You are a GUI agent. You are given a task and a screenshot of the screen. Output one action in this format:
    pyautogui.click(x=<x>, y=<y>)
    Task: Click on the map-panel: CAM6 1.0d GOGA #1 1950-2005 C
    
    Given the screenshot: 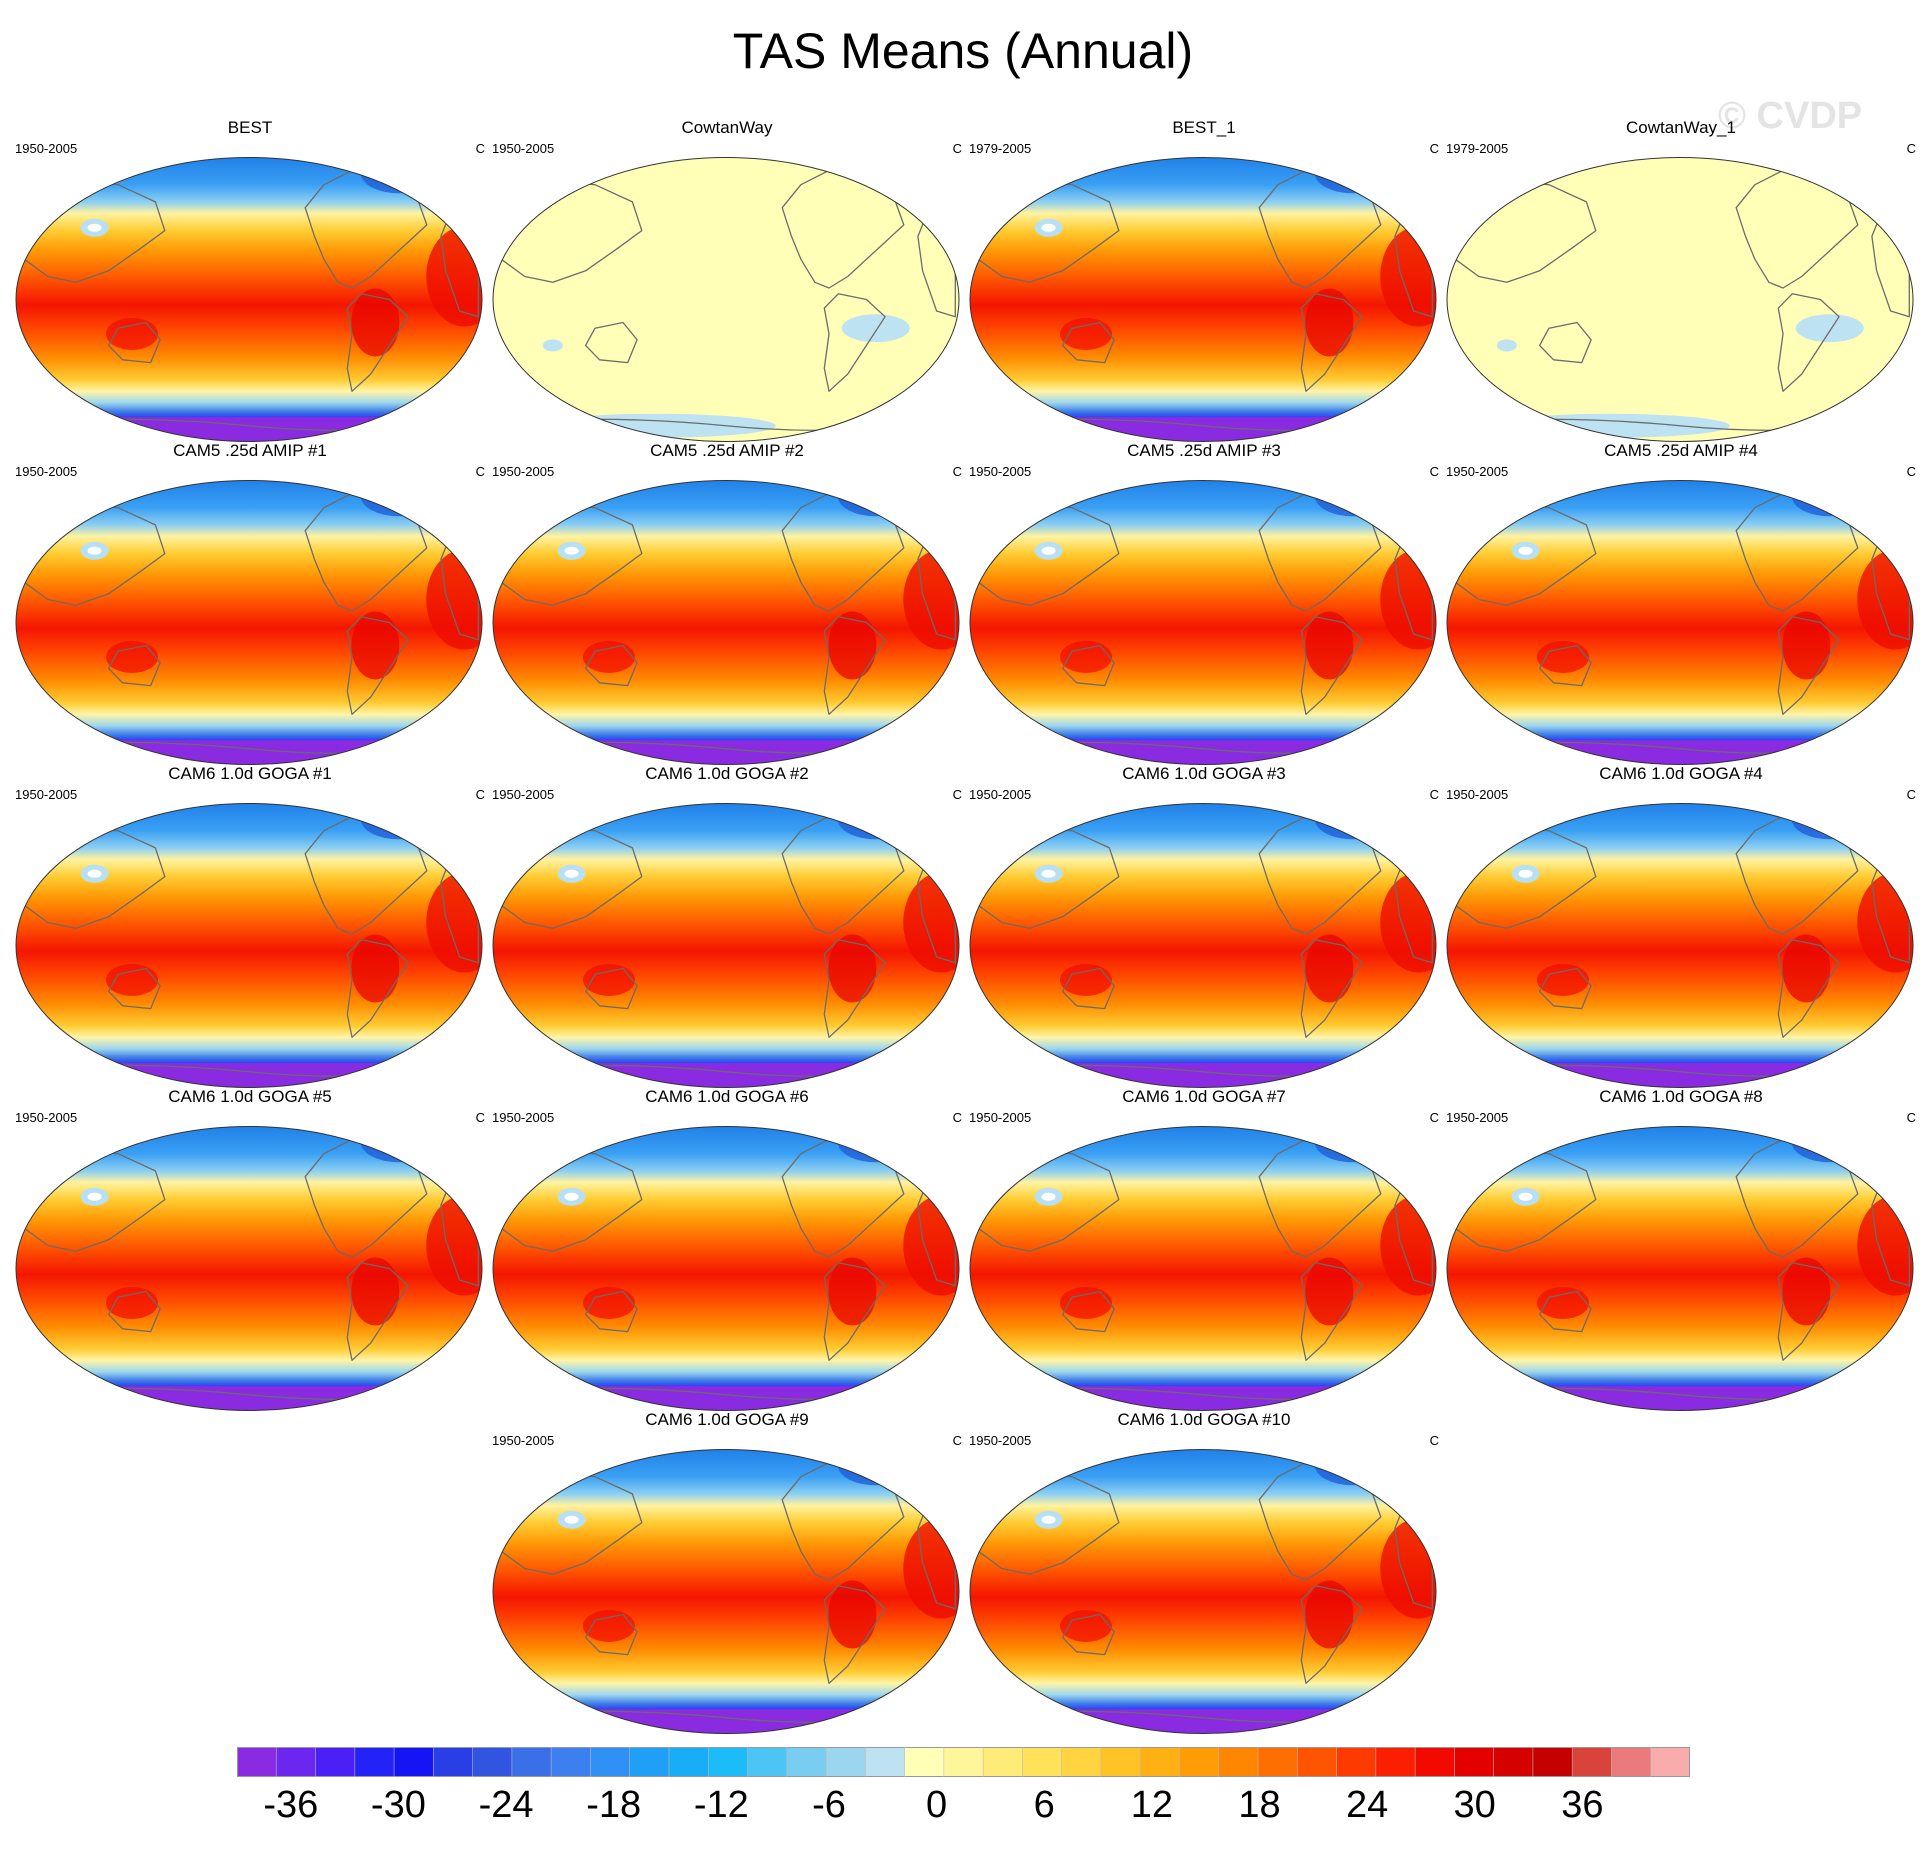 What is the action you would take?
    pyautogui.click(x=250, y=926)
    